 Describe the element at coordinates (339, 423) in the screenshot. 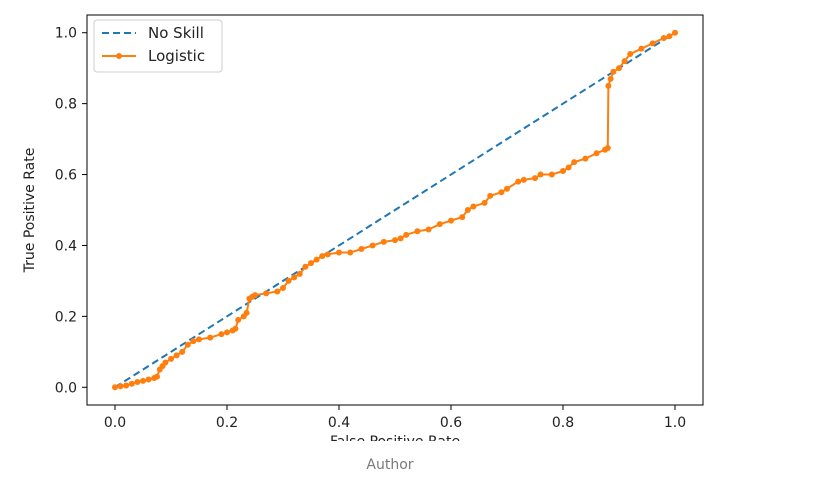

I see `x-tick-label: 0.4` at that location.